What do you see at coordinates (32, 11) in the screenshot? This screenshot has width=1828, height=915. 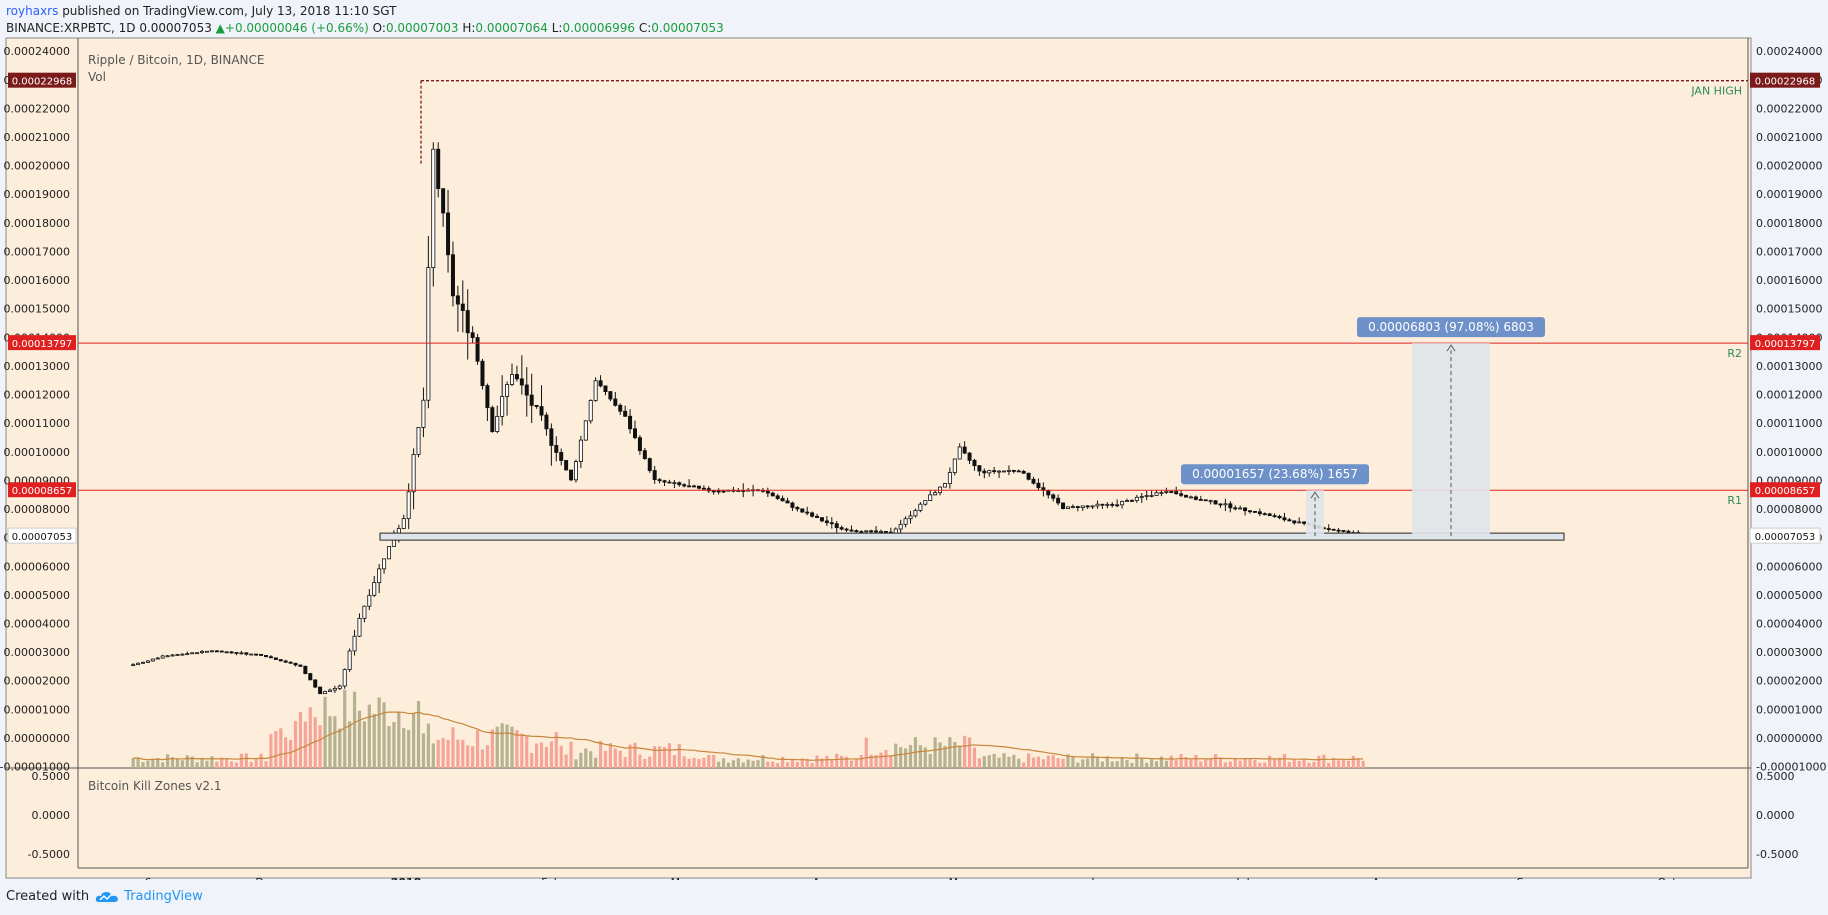 I see `author-link: royhaxrs` at bounding box center [32, 11].